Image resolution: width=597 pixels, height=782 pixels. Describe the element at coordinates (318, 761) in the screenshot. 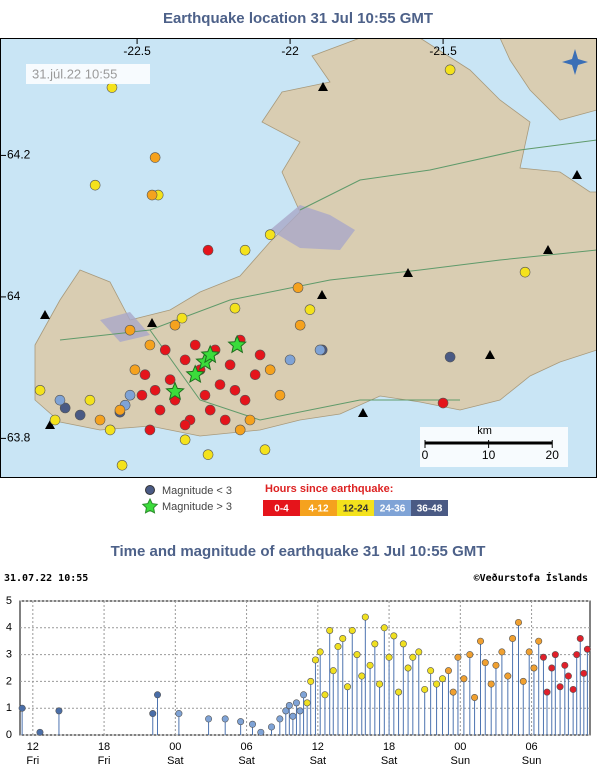

I see `x-tick-day: Sat` at that location.